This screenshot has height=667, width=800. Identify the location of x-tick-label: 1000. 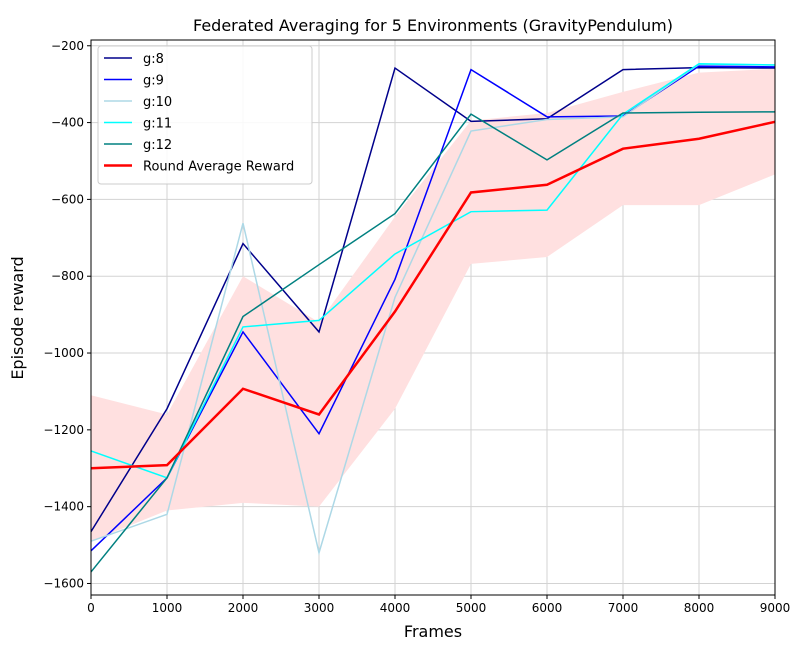
(167, 608).